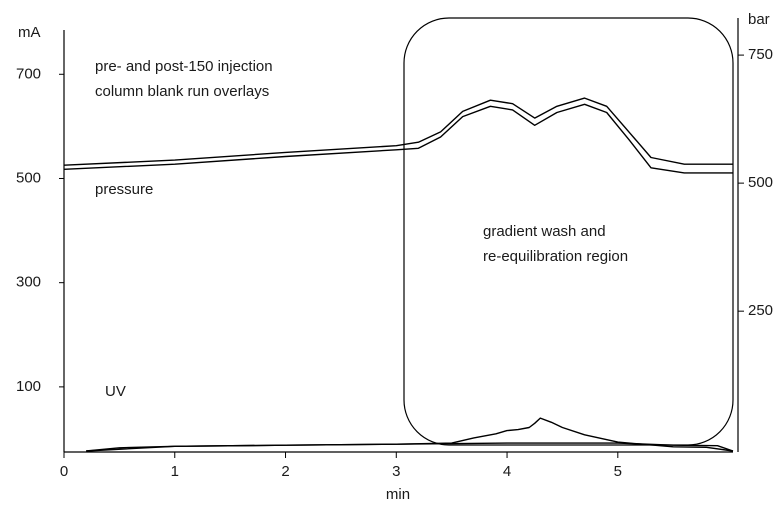 This screenshot has width=783, height=508. I want to click on y-tick-label: 700, so click(28, 73).